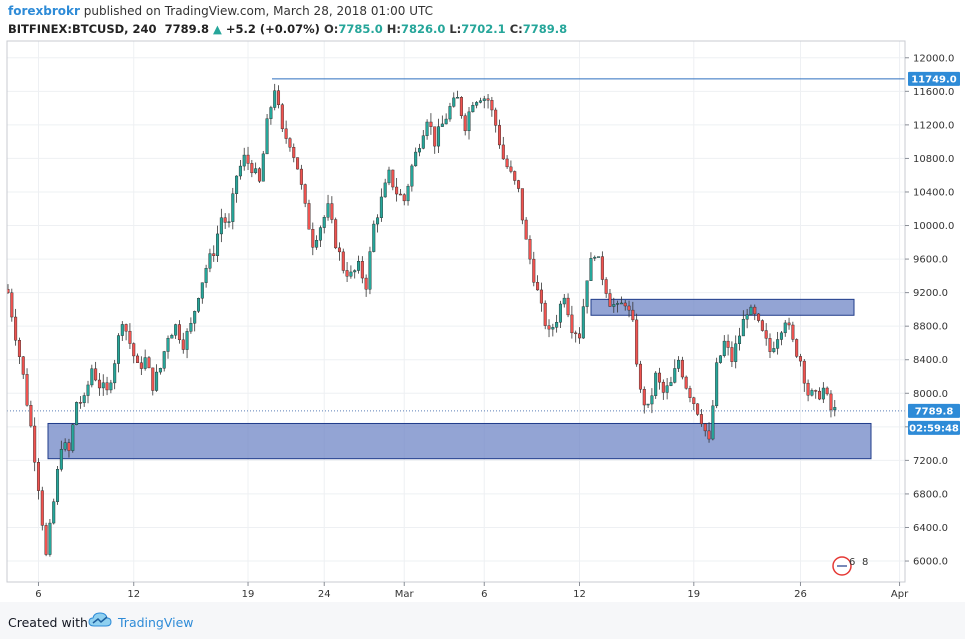 Image resolution: width=965 pixels, height=639 pixels. What do you see at coordinates (484, 594) in the screenshot?
I see `time-tick-label: 6` at bounding box center [484, 594].